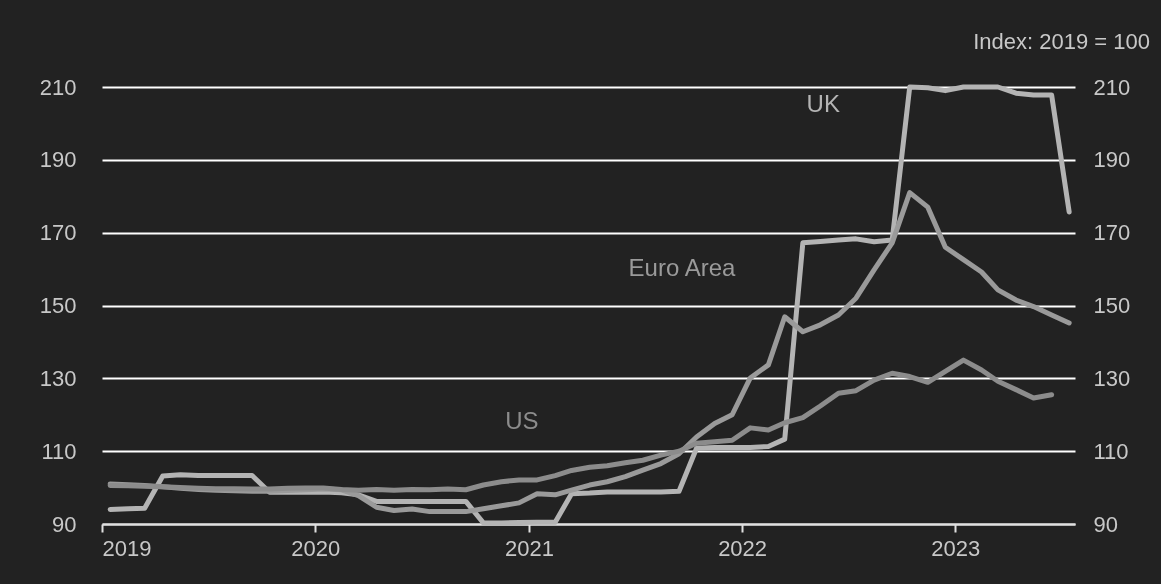  Describe the element at coordinates (58, 160) in the screenshot. I see `y-tick-label: 190` at that location.